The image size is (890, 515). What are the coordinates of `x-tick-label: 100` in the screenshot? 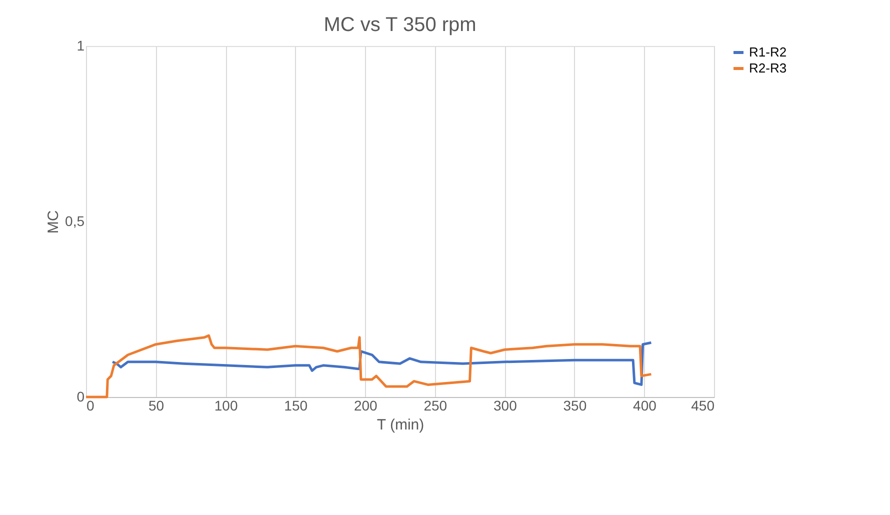 It's located at (226, 406).